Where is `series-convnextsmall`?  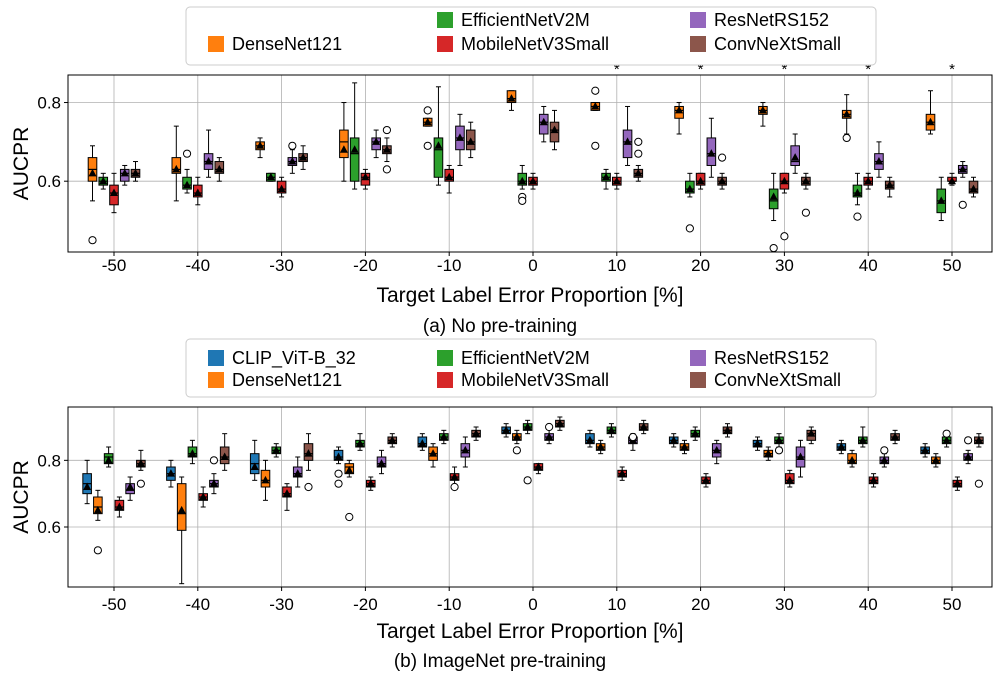
series-convnextsmall is located at coordinates (560, 454).